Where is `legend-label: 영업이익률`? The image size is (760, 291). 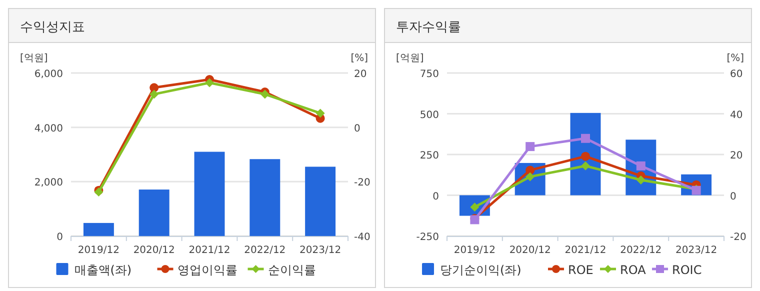
legend-label: 영업이익률 is located at coordinates (207, 270).